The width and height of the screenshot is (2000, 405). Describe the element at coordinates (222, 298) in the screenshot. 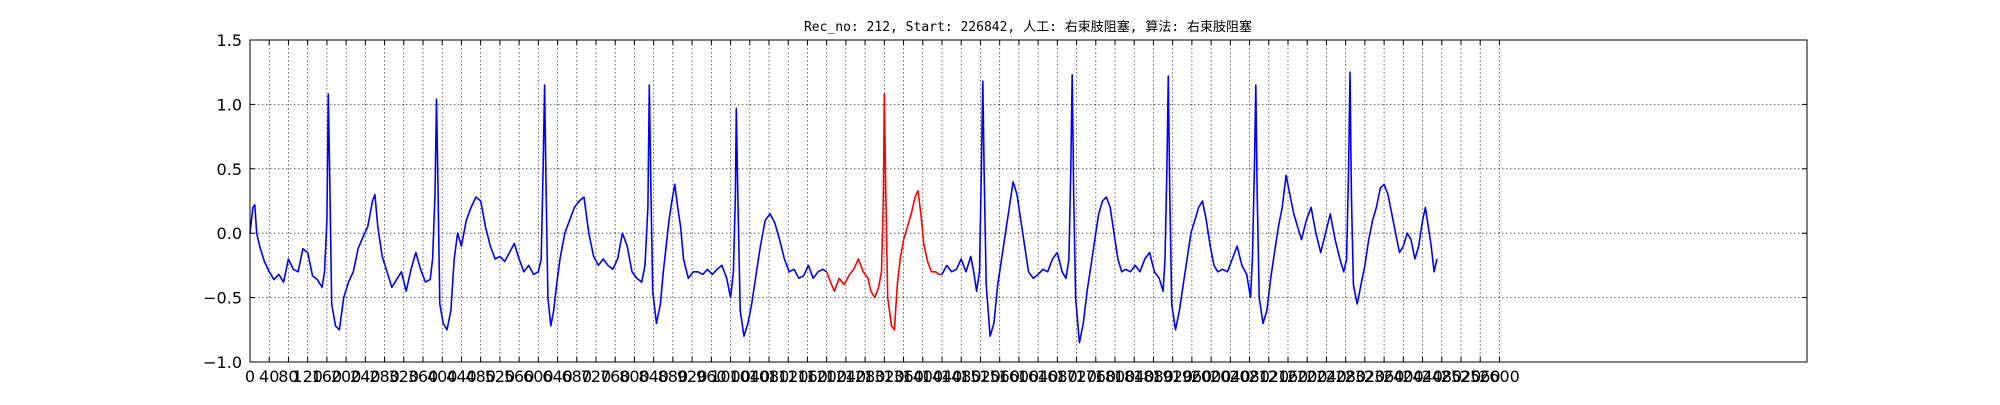

I see `y-tick-label: −0.5` at that location.